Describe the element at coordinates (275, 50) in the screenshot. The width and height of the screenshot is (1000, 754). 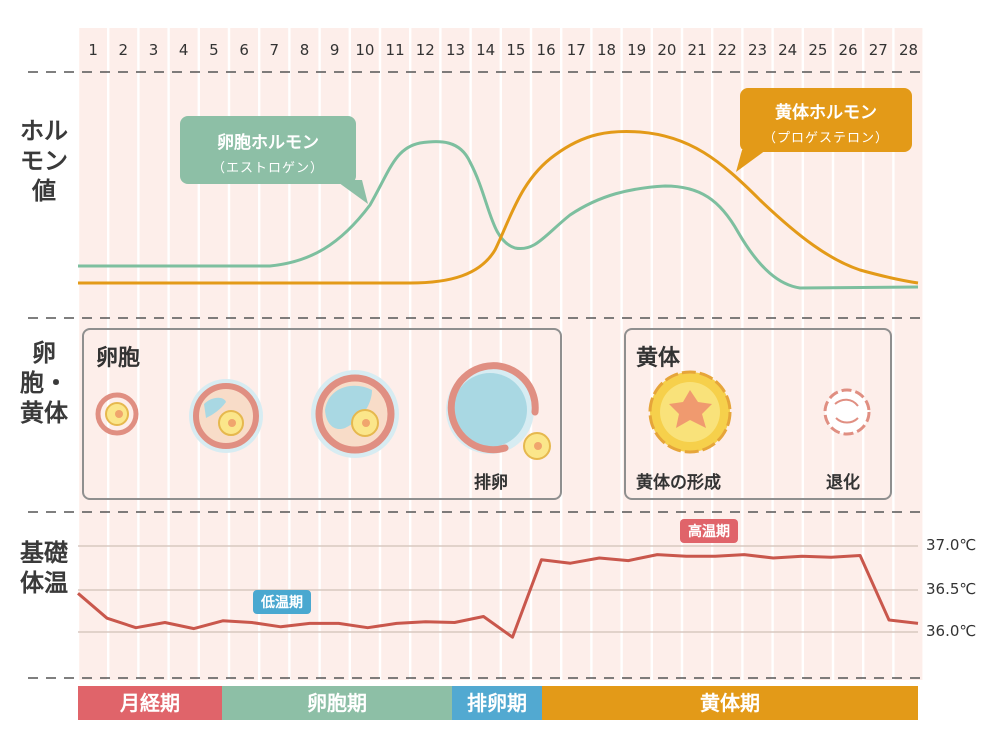
I see `day-number: 7` at that location.